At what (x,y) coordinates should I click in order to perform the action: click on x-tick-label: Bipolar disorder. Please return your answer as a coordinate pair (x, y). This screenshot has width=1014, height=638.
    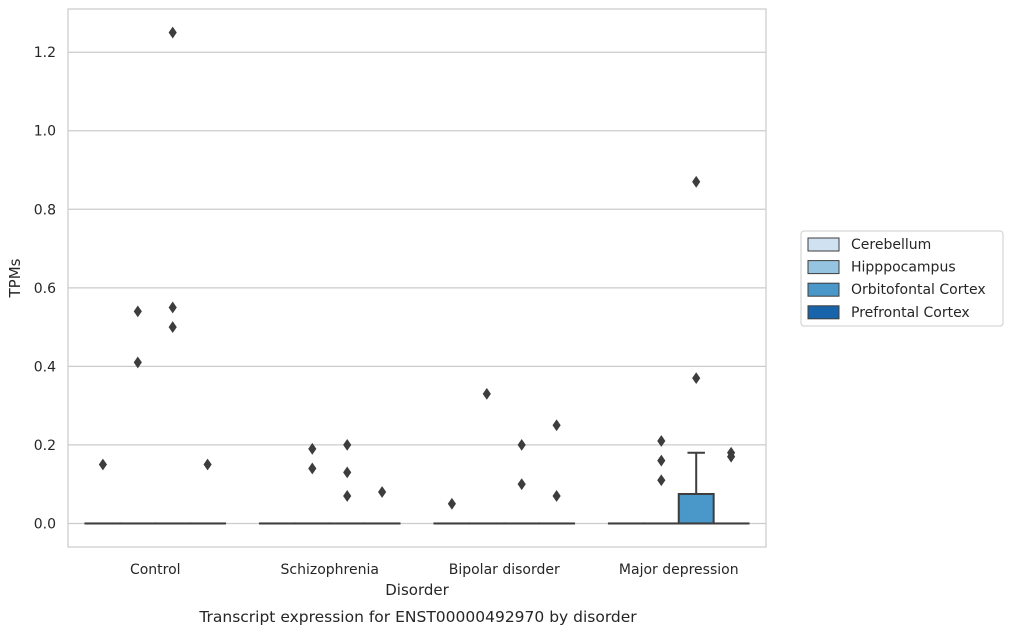
    Looking at the image, I should click on (504, 570).